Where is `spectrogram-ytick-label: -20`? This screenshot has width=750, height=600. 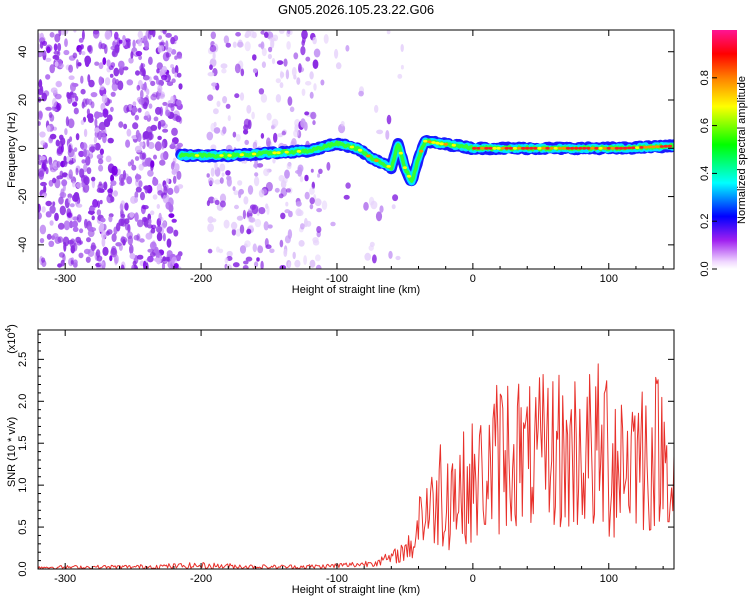
spectrogram-ytick-label: -20 is located at coordinates (23, 197).